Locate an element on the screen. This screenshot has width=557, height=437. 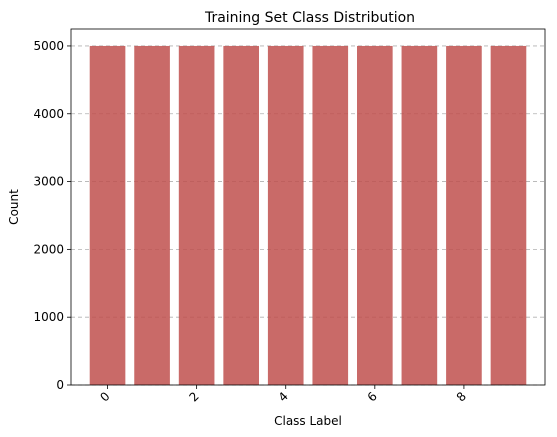
x-tick-label: 4 is located at coordinates (283, 396).